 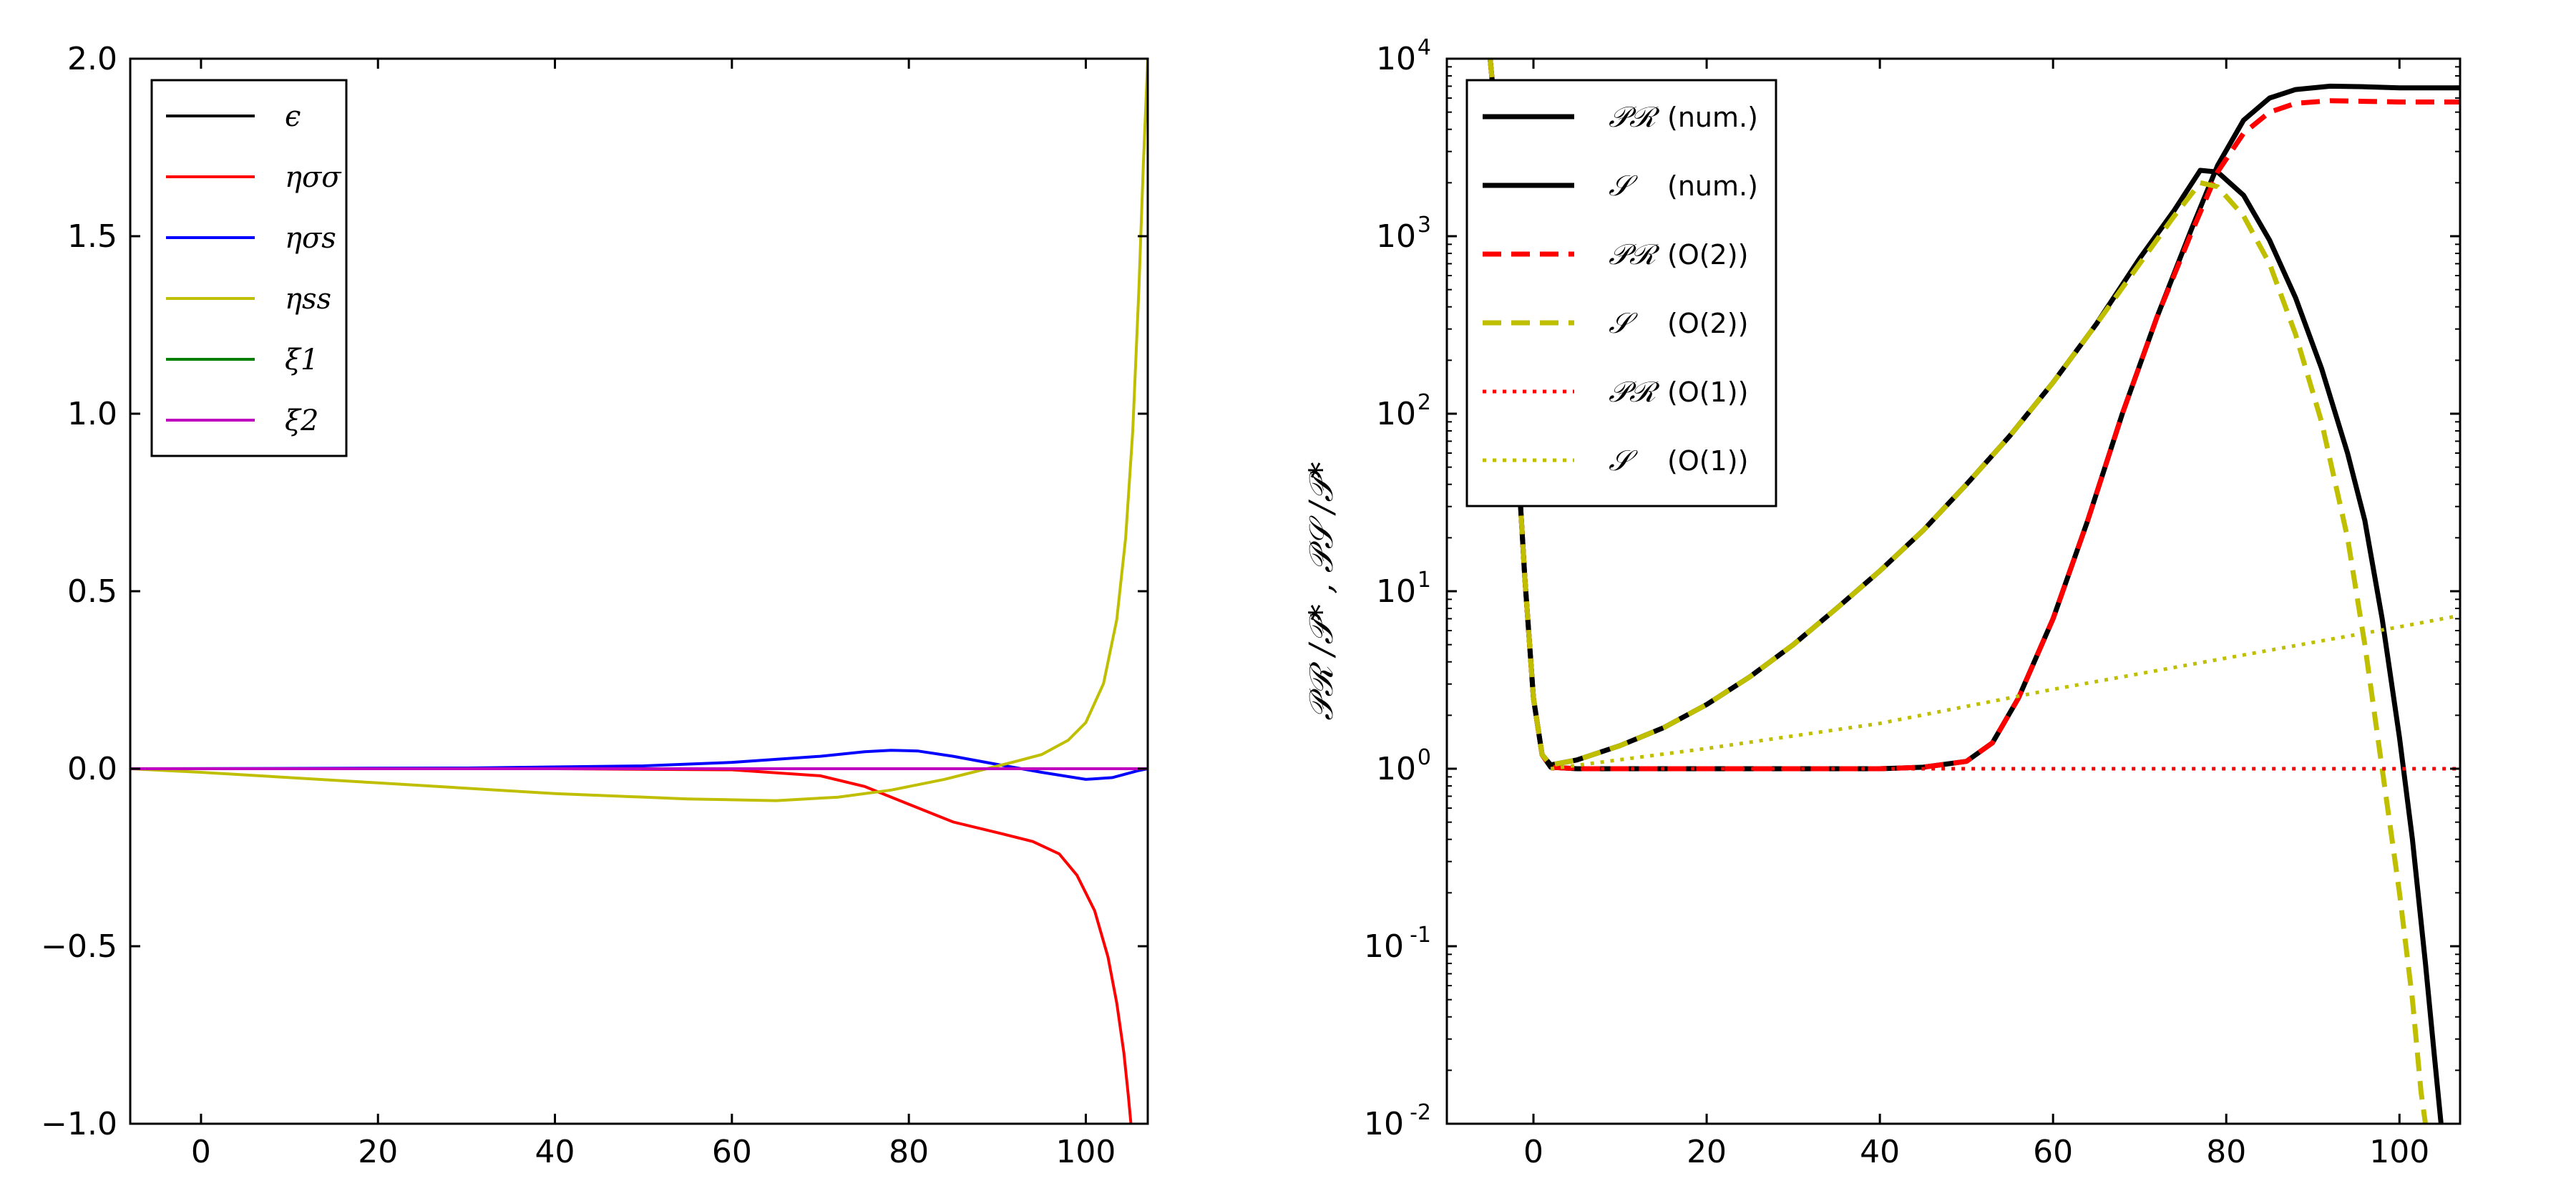 I want to click on left-legend-label: ησσ, so click(x=313, y=177).